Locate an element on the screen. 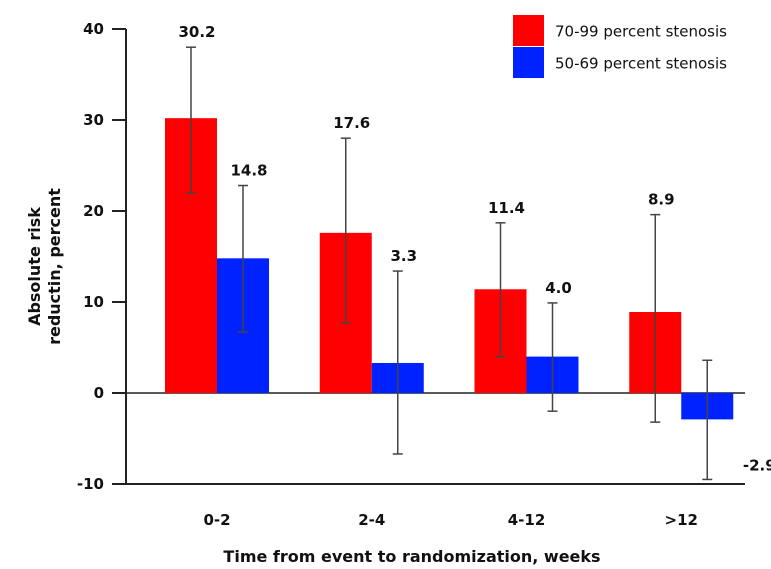 This screenshot has width=771, height=569. data-label: 17.6 is located at coordinates (351, 123).